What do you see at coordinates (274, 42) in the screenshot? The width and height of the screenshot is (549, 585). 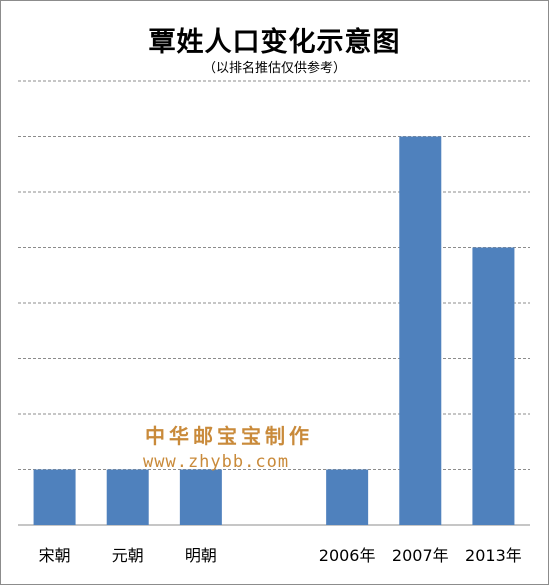 I see `chart-title: 覃姓人口变化示意图` at bounding box center [274, 42].